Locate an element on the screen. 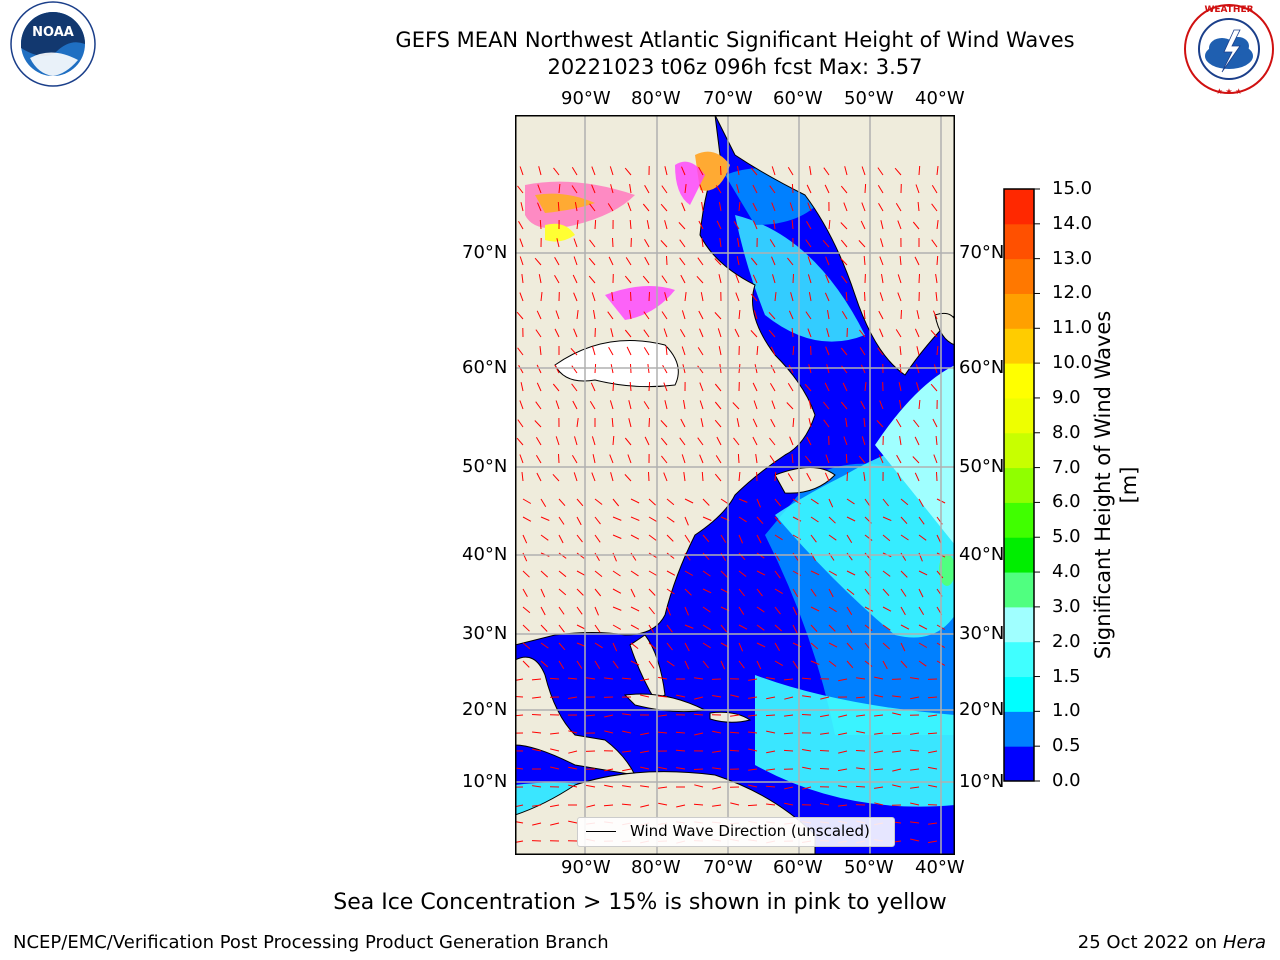 The width and height of the screenshot is (1280, 960). lat-label-left: 50°N is located at coordinates (485, 466).